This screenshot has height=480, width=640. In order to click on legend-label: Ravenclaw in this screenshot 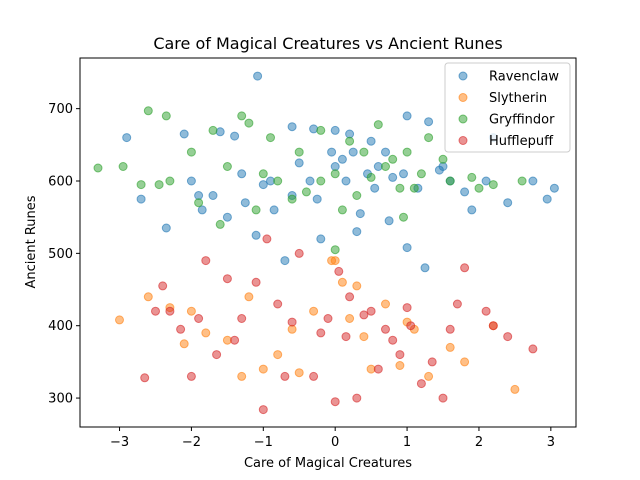, I will do `click(524, 77)`.